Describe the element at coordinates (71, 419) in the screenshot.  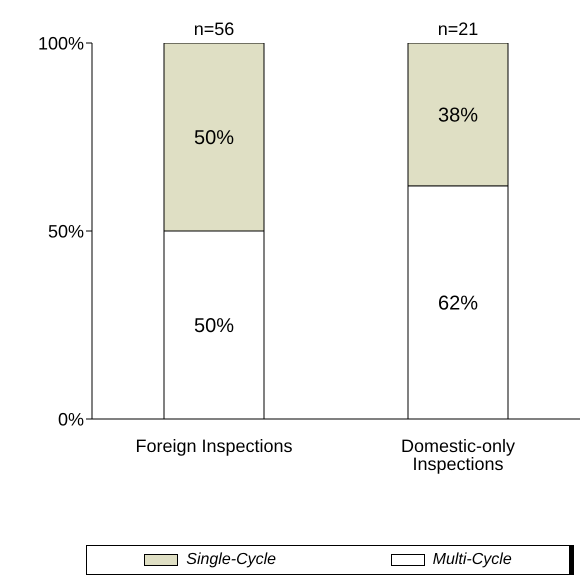
I see `y-tick-label: 0%` at that location.